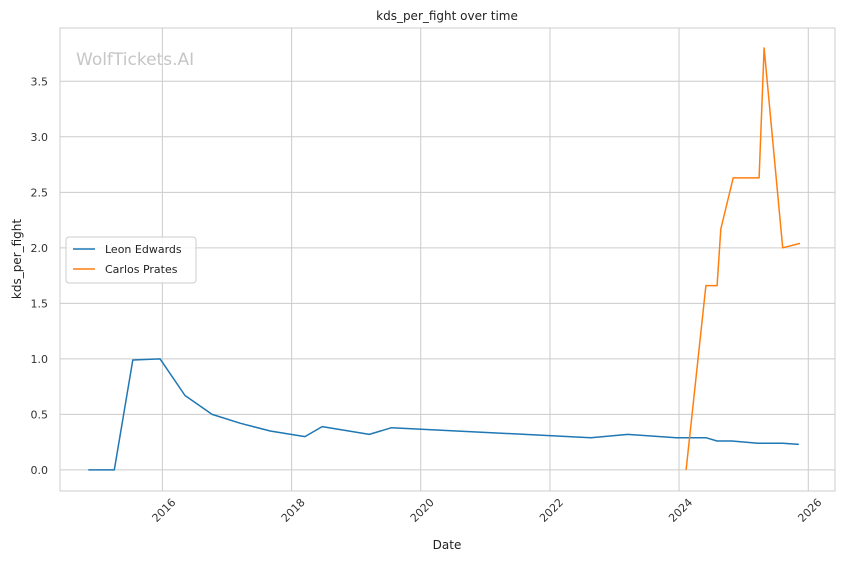 The width and height of the screenshot is (844, 561). What do you see at coordinates (141, 269) in the screenshot?
I see `legend-label: Carlos Prates` at bounding box center [141, 269].